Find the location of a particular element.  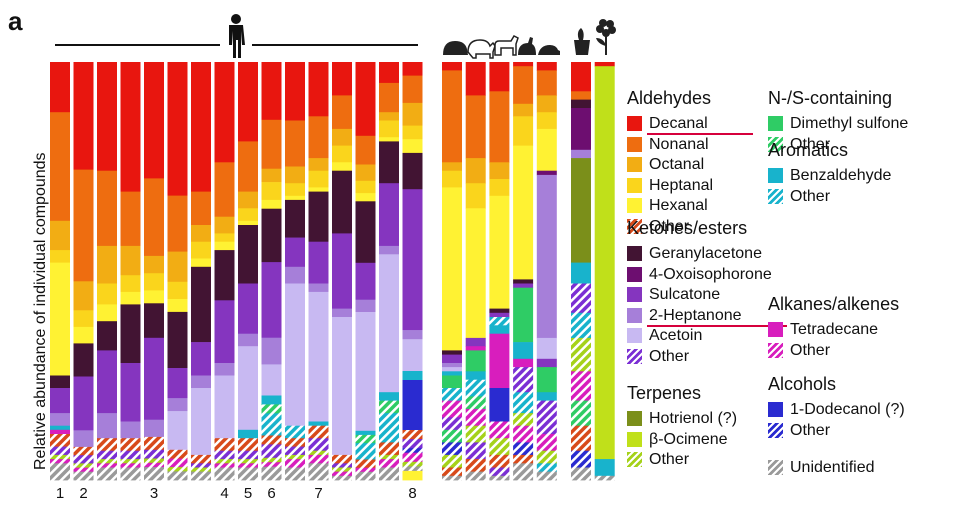

pot-plant-icon is located at coordinates (582, 41).